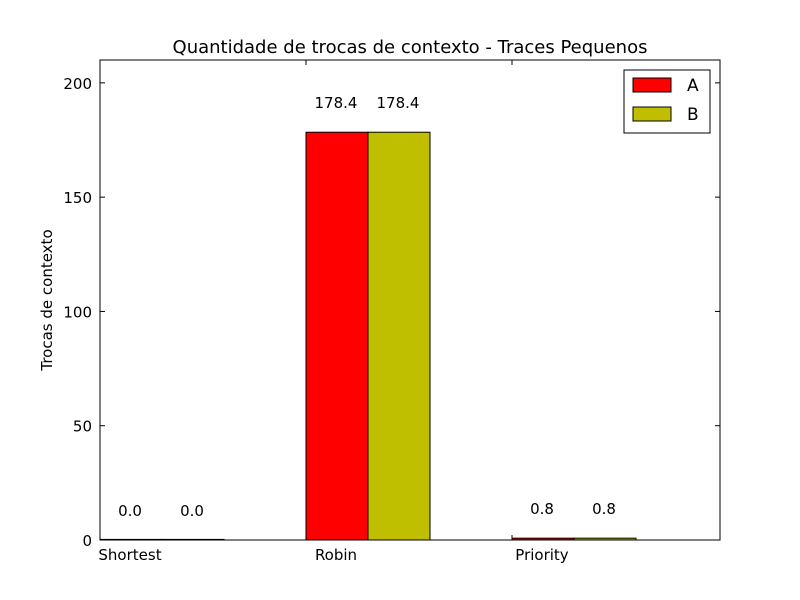 The height and width of the screenshot is (600, 800). Describe the element at coordinates (47, 300) in the screenshot. I see `y-axis-label: Trocas de contexto` at that location.